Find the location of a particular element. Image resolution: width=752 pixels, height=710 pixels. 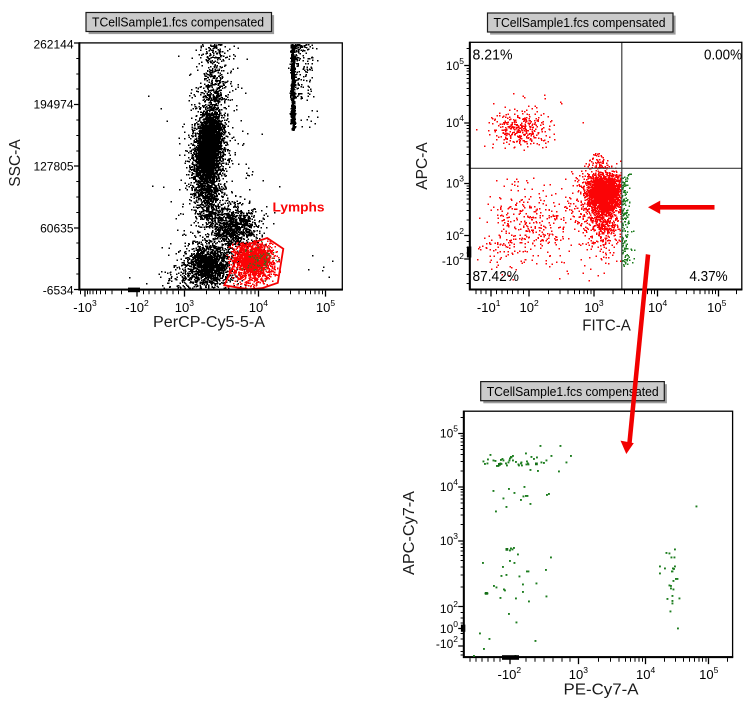

svg-text: APC-Cy7-A is located at coordinates (409, 532).